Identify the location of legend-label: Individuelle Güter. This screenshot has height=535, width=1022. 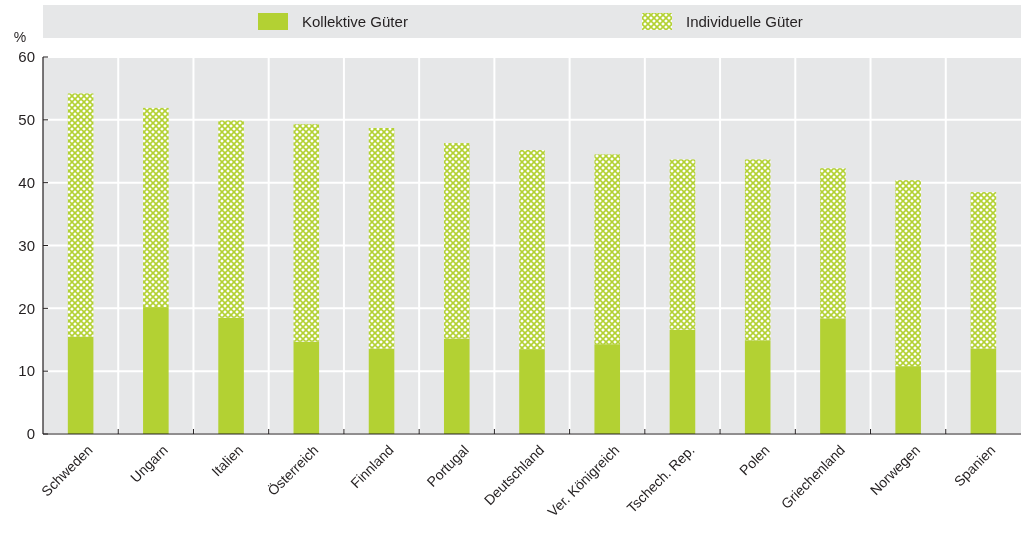
(744, 22).